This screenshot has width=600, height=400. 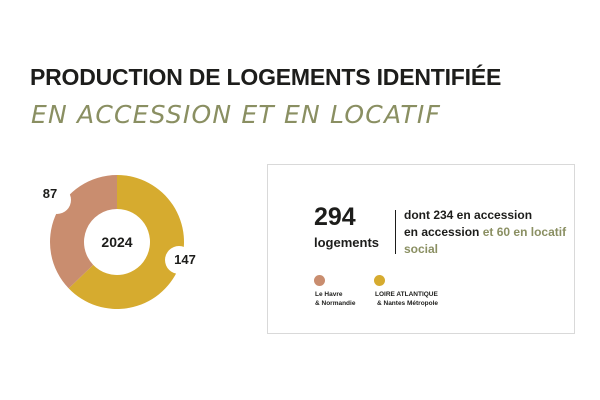 What do you see at coordinates (408, 303) in the screenshot?
I see `legend-loire-line-2: & Nantes Métropole` at bounding box center [408, 303].